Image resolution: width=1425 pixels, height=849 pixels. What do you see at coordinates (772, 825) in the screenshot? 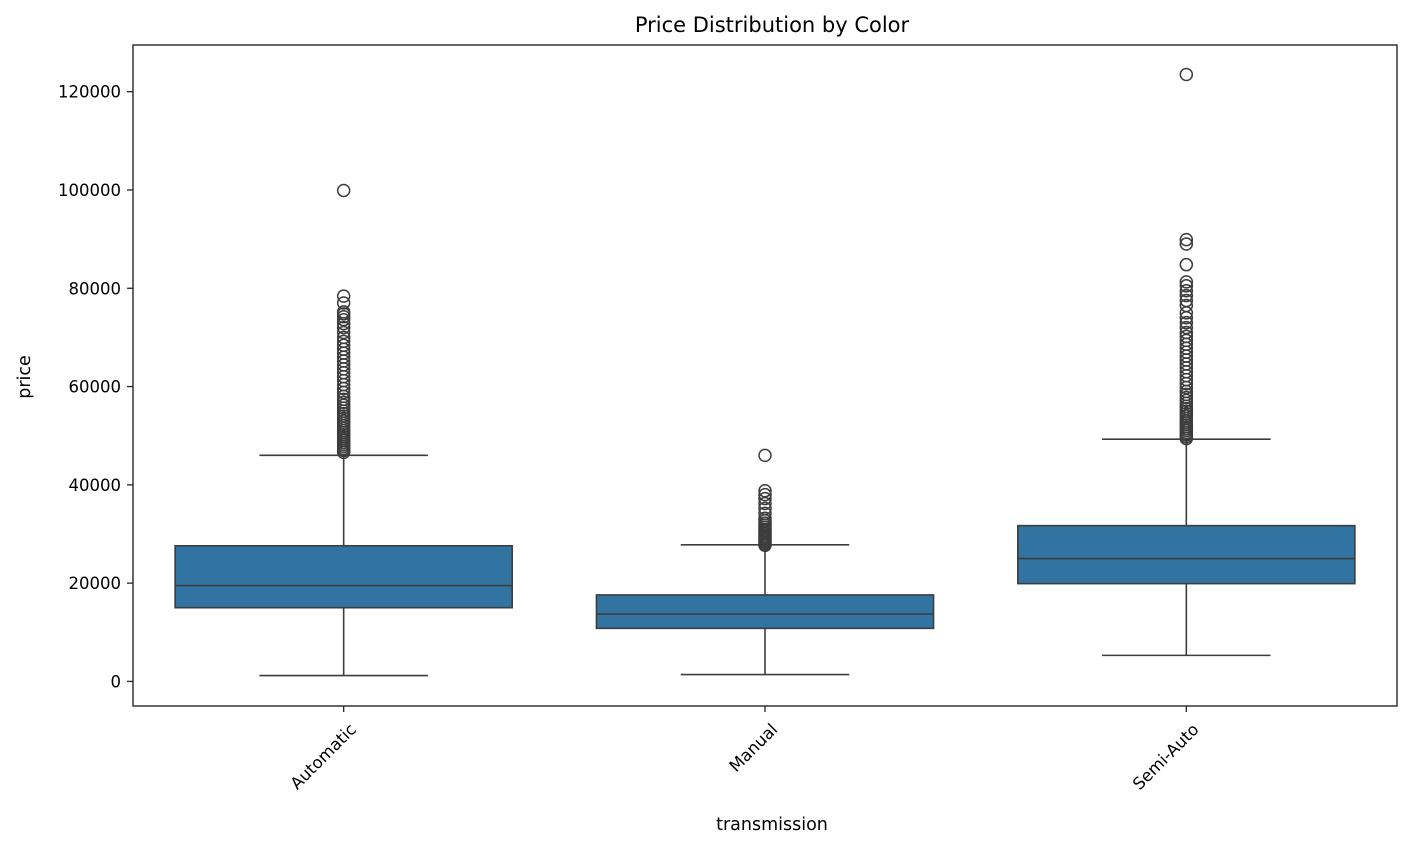
I see `x-axis-label: transmission` at bounding box center [772, 825].